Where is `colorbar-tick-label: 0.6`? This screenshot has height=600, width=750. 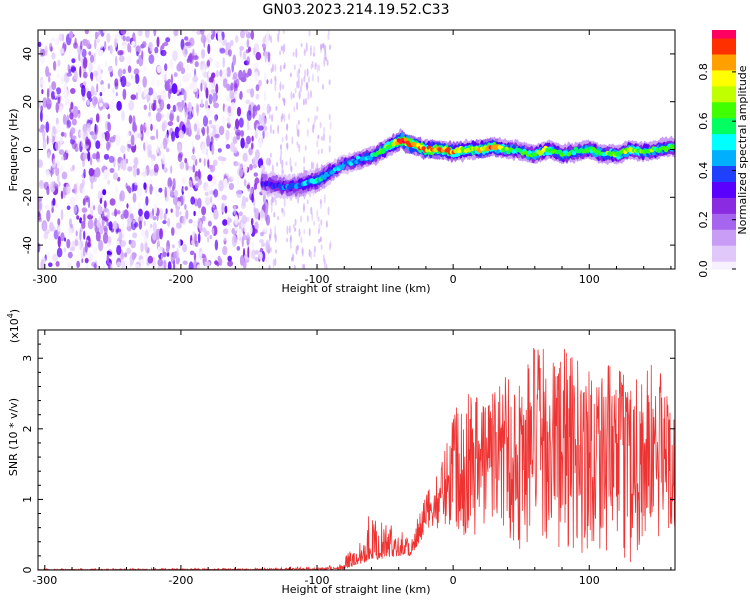 colorbar-tick-label: 0.6 is located at coordinates (703, 121).